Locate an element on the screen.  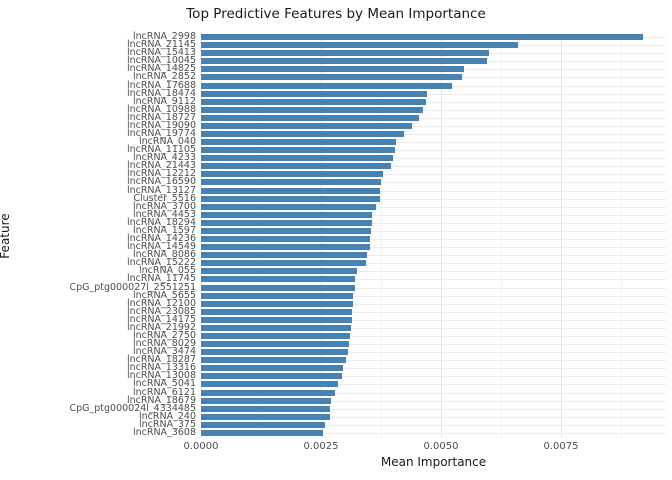
y-tick-label: lncRNA_19774 is located at coordinates (161, 133).